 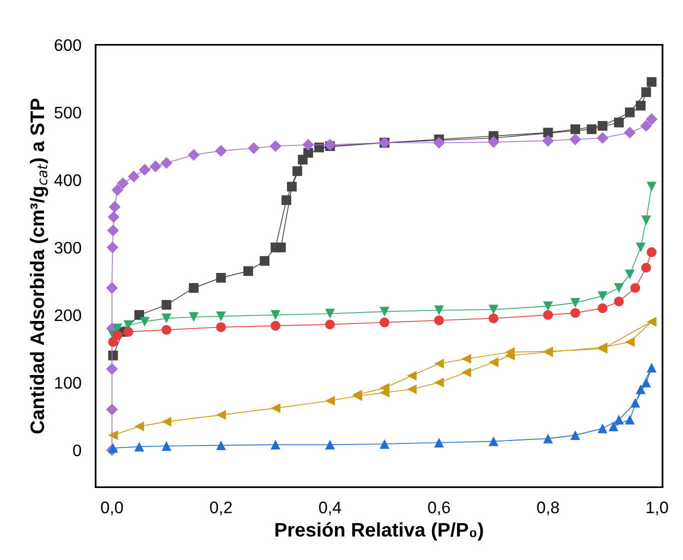 I want to click on y-tick-label: 300, so click(x=68, y=248).